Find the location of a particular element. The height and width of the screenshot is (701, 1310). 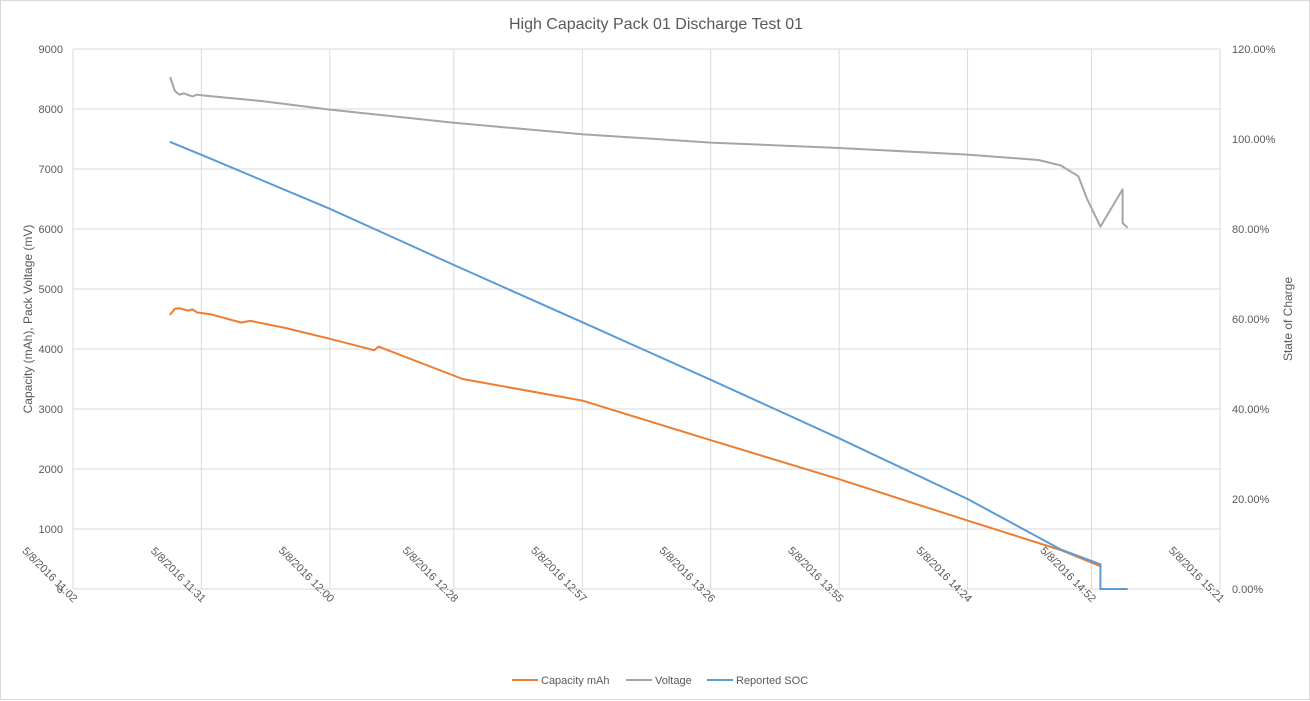

x-tick-label: 5/8/2016 11:02 is located at coordinates (50, 575).